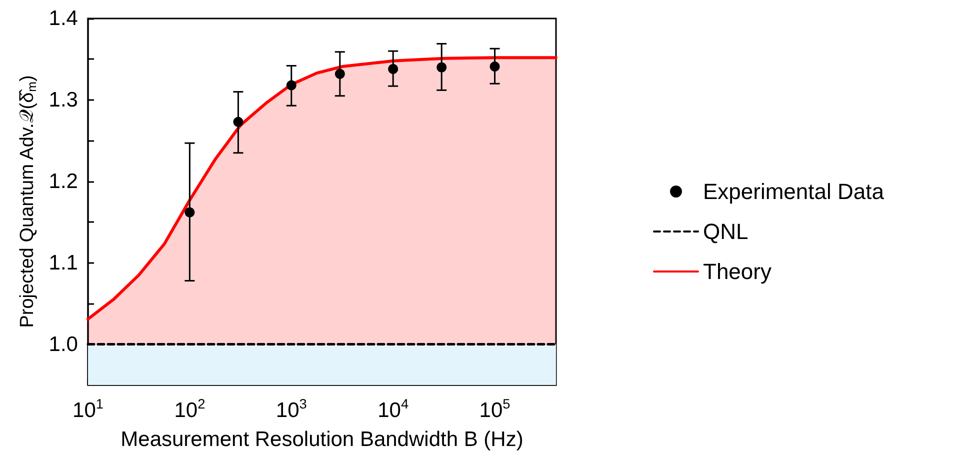 The image size is (961, 463). I want to click on legend-label: Theory, so click(737, 271).